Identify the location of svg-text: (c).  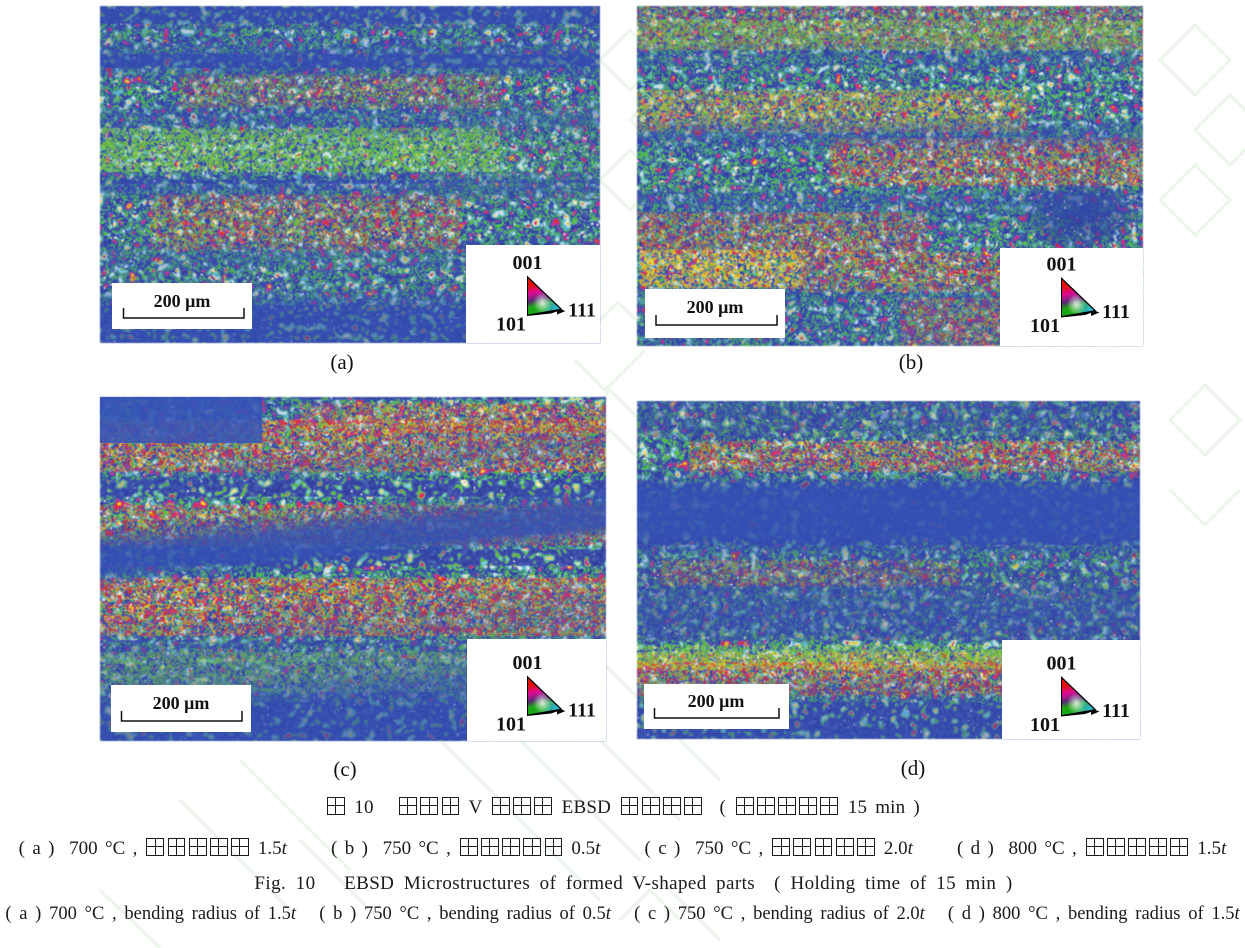
(344, 769).